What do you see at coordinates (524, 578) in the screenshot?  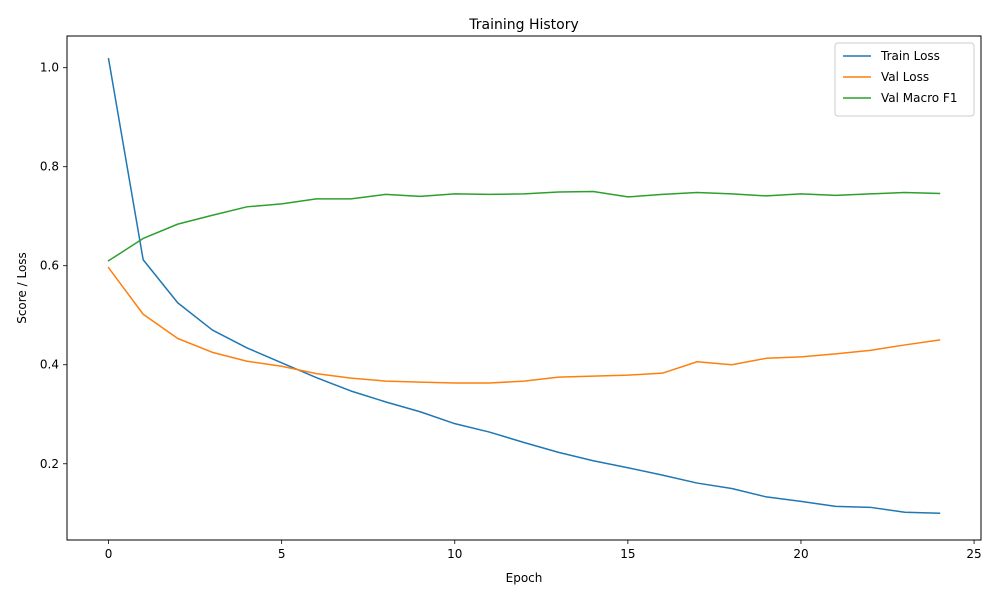 I see `x-axis-label: Epoch` at bounding box center [524, 578].